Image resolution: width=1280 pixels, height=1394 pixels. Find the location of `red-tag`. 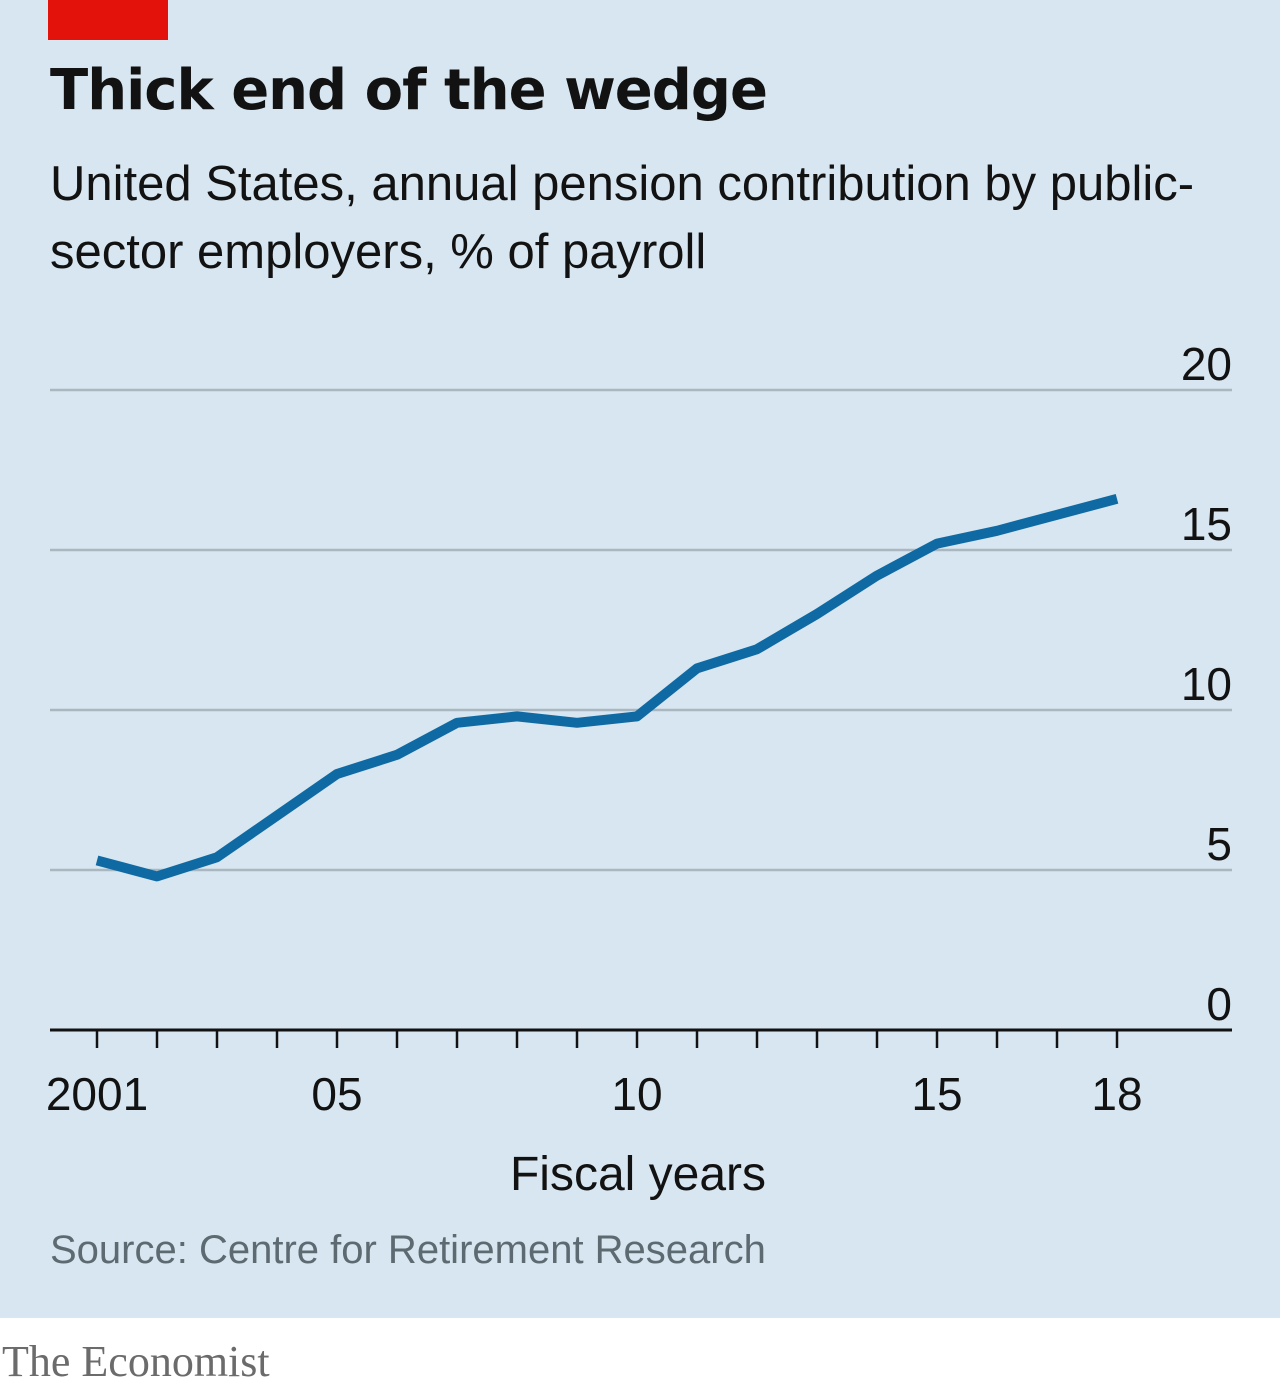

red-tag is located at coordinates (108, 20).